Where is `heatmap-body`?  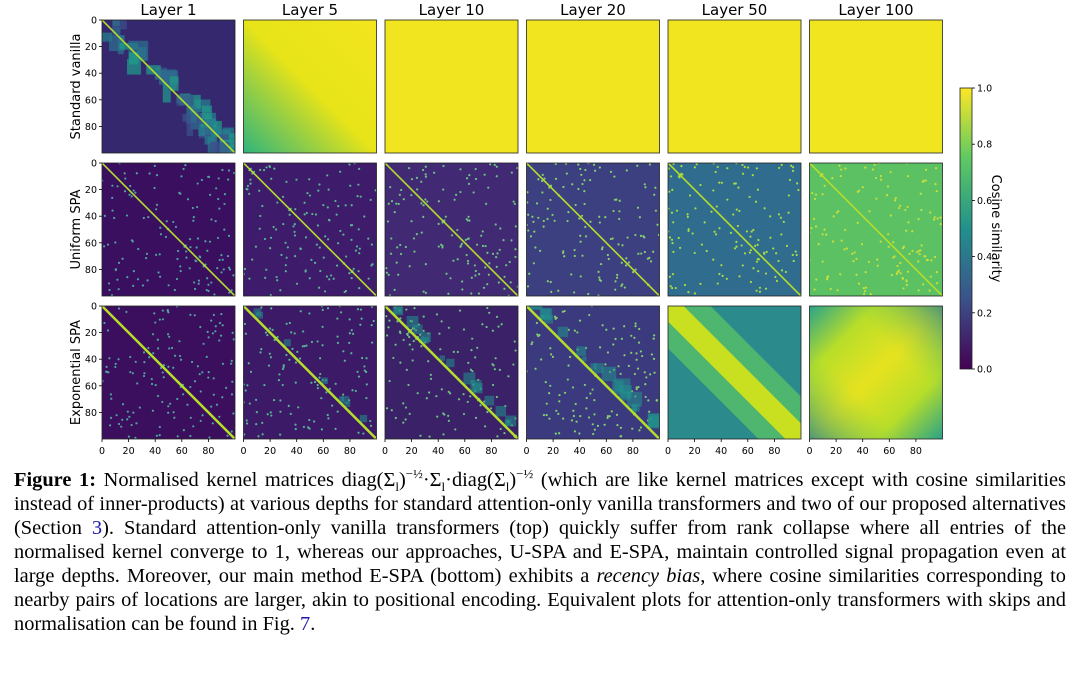
heatmap-body is located at coordinates (168, 229).